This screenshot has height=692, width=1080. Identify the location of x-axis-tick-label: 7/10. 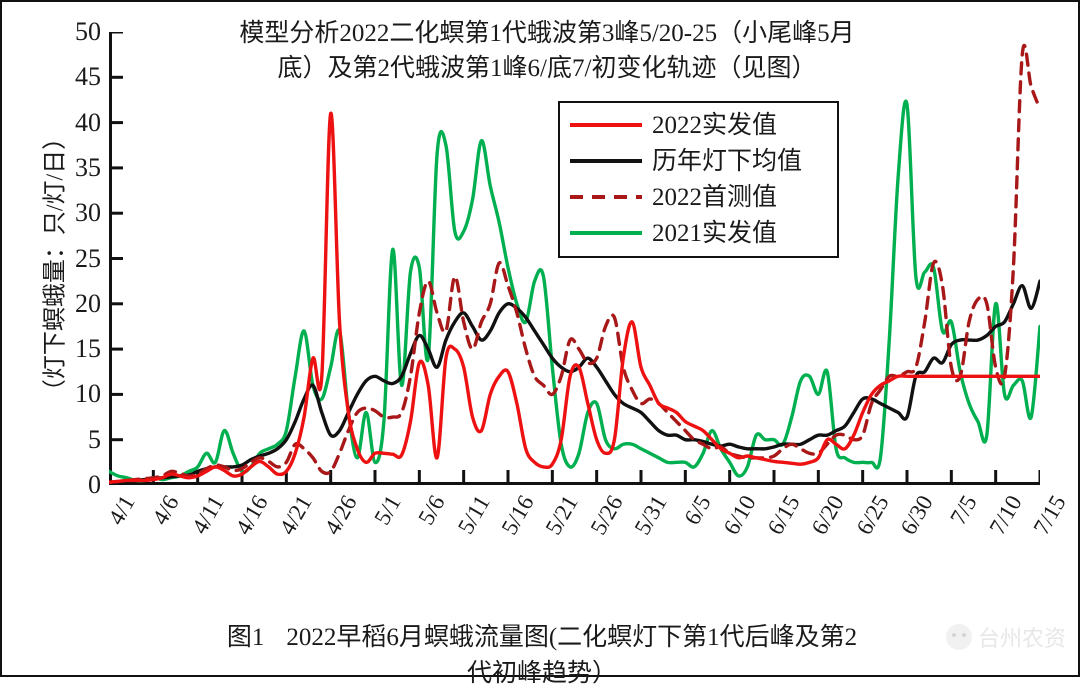
(1005, 515).